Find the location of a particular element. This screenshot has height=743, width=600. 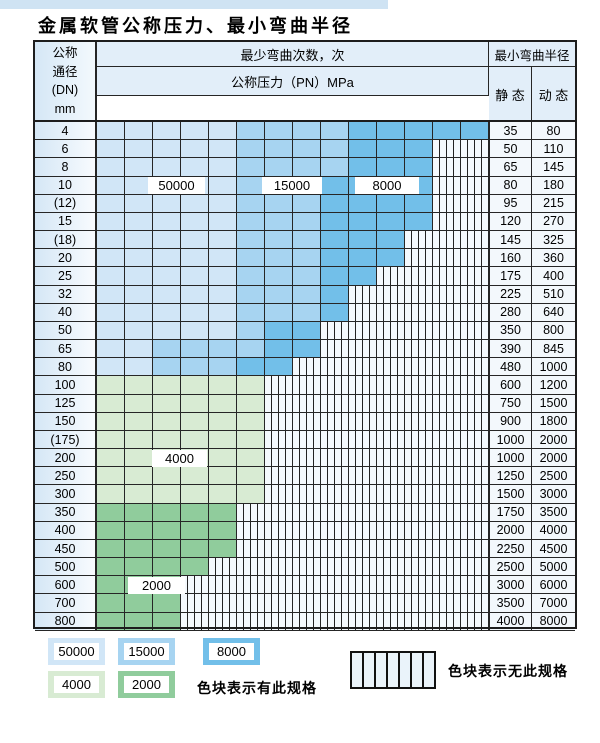

dynamic-radius-value: 4000 is located at coordinates (553, 530).